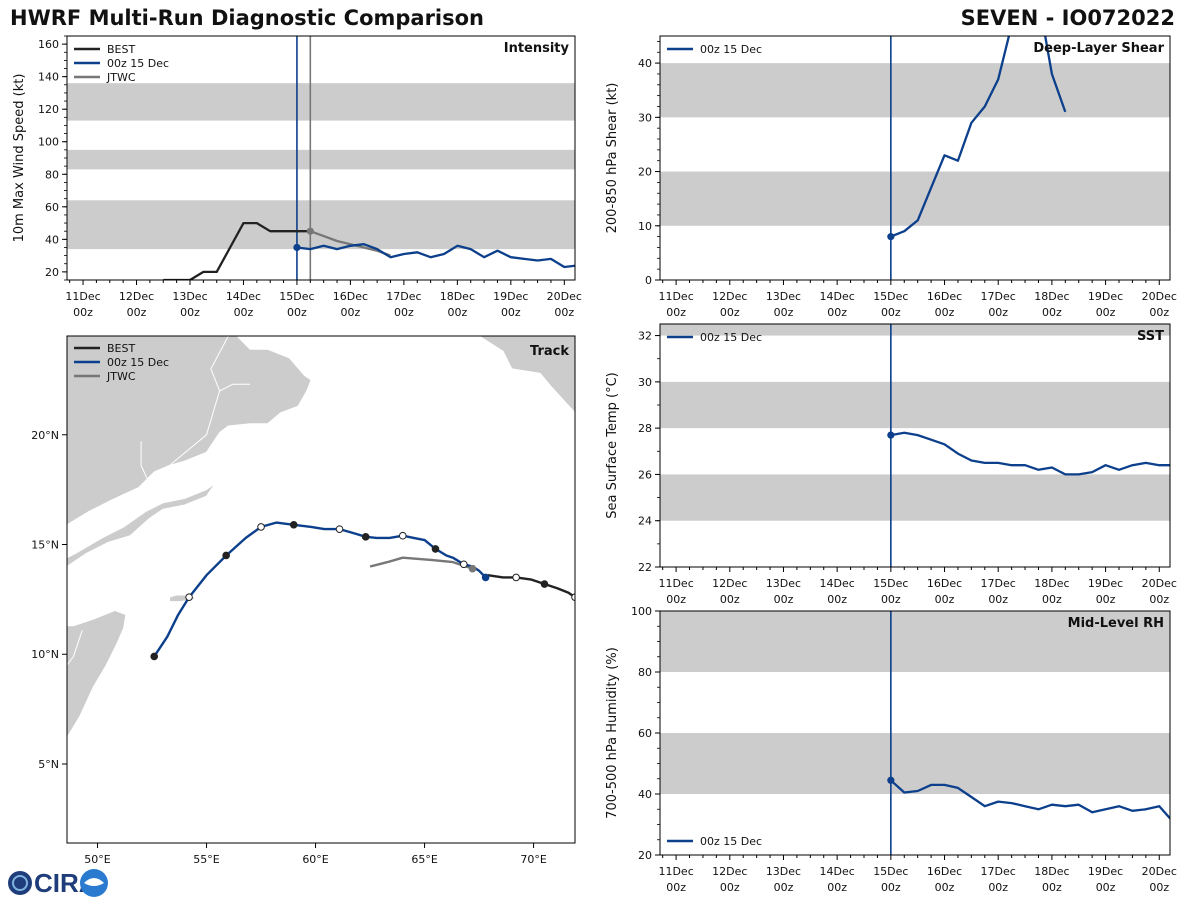 The image size is (1200, 904). What do you see at coordinates (645, 117) in the screenshot?
I see `shear-y-tick-label: 30` at bounding box center [645, 117].